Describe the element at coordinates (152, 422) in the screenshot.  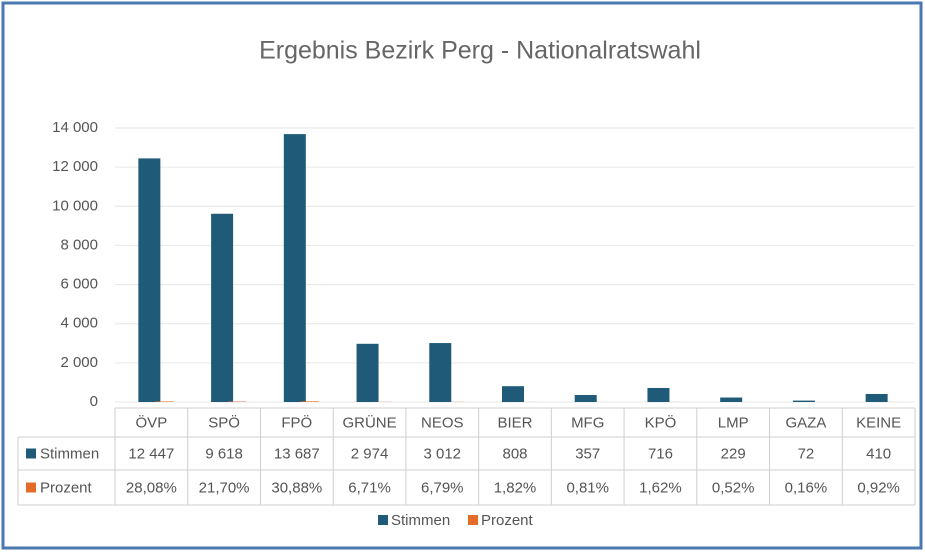
I see `x-tick-label: ÖVP` at that location.